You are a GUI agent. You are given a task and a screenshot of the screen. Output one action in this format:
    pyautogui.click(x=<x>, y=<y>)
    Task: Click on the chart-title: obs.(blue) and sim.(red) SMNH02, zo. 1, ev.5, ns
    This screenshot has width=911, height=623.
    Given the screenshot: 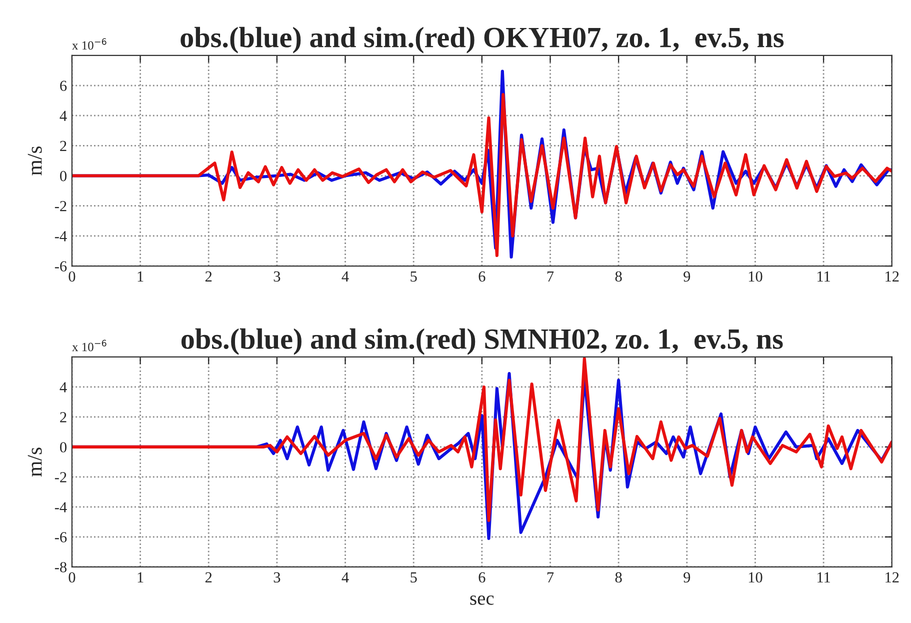 What is the action you would take?
    pyautogui.click(x=482, y=341)
    